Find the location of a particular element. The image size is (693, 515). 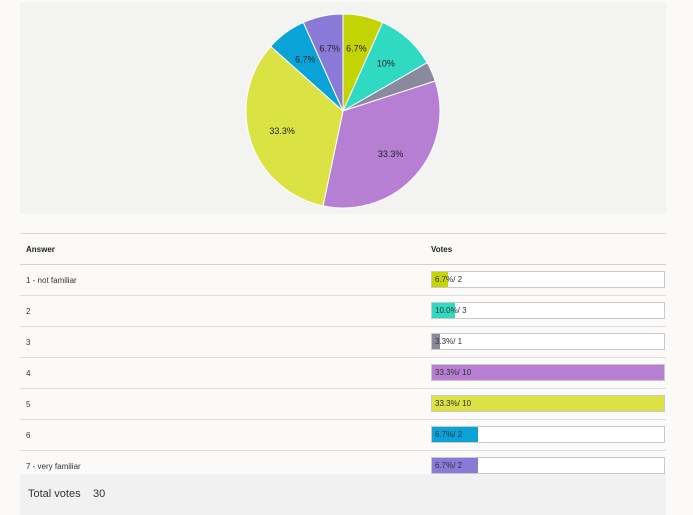

total-votes-label: Total votes is located at coordinates (54, 494).